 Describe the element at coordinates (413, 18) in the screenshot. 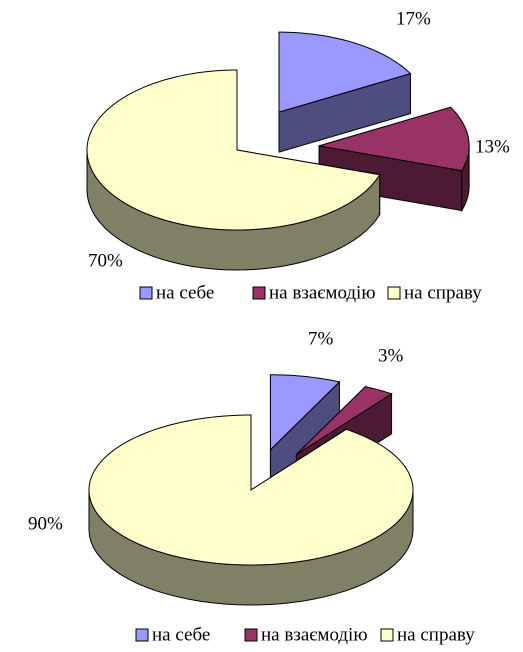

I see `data-label: 17%` at that location.